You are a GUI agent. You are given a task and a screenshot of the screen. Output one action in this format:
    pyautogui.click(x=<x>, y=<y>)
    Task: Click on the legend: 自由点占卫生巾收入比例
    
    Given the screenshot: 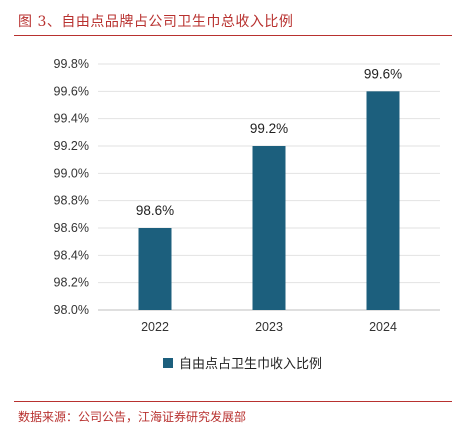 What is the action you would take?
    pyautogui.click(x=242, y=362)
    